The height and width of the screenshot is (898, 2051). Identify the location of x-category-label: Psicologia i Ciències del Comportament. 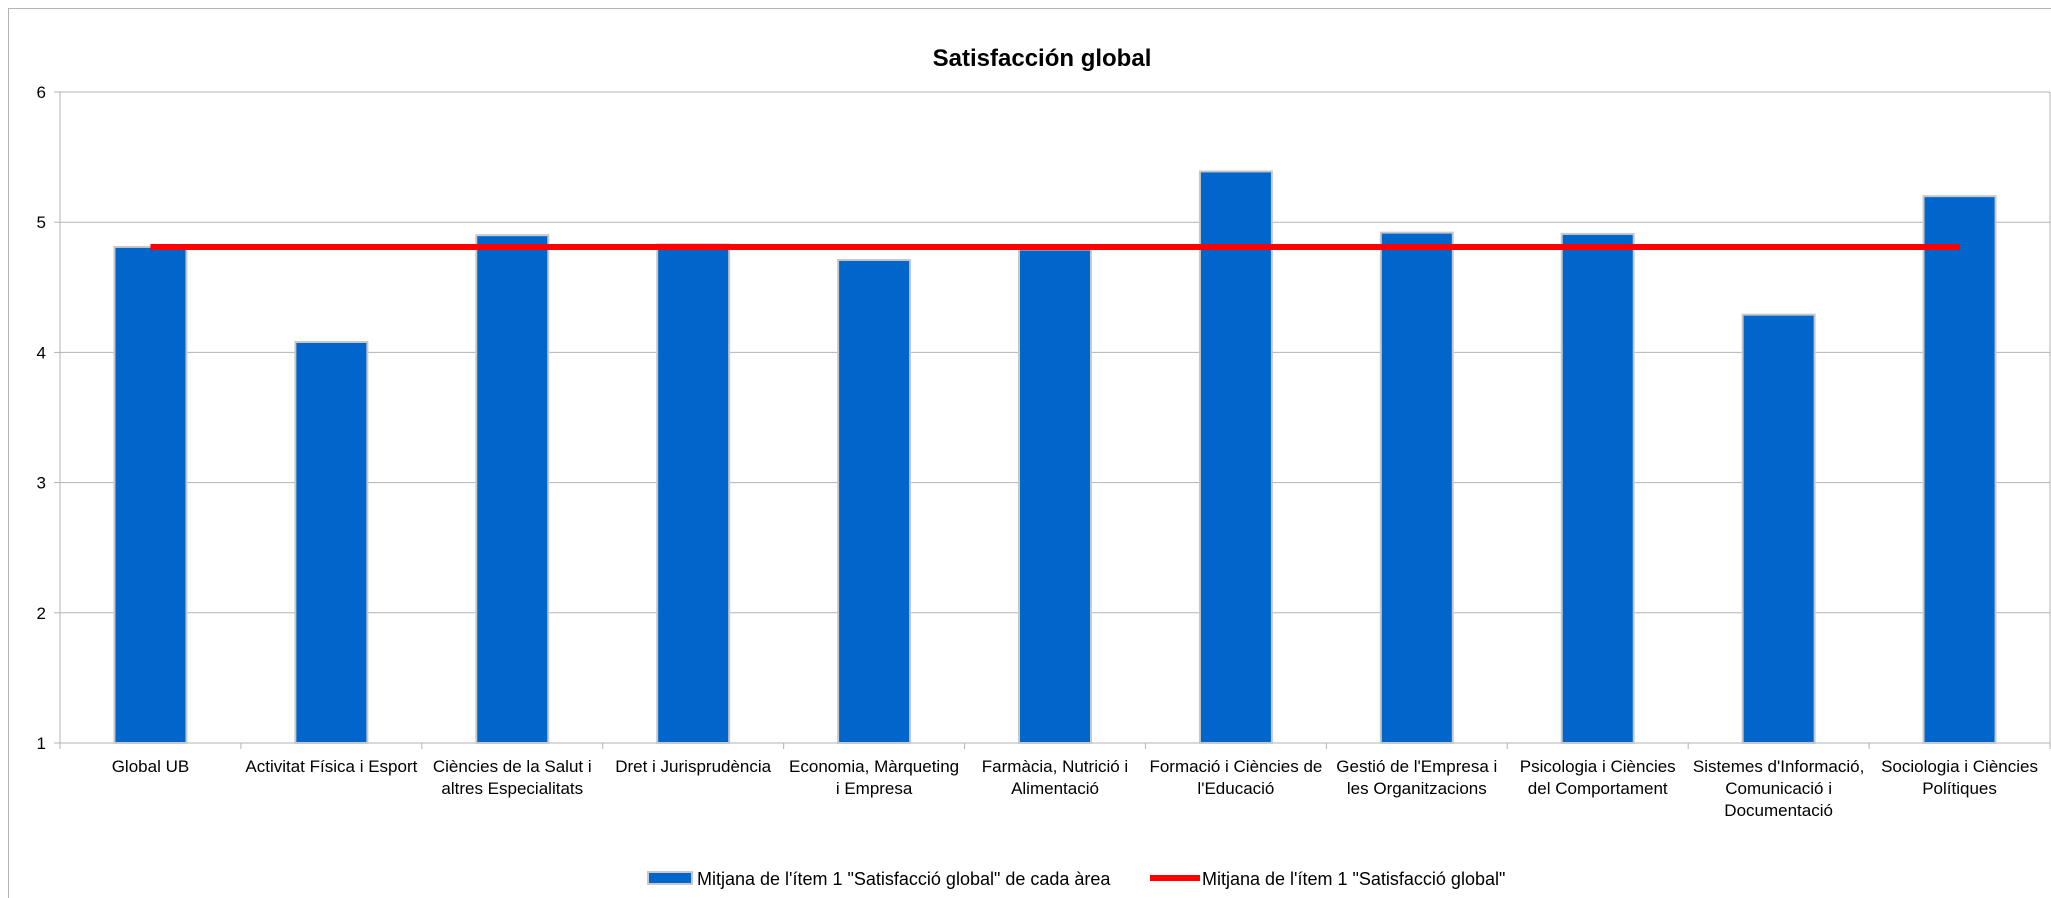
(1598, 777).